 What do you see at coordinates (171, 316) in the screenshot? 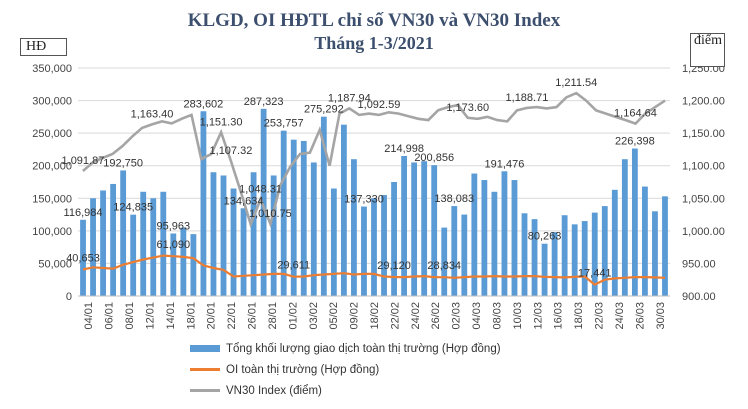
I see `x-tick-label: 14/01` at bounding box center [171, 316].